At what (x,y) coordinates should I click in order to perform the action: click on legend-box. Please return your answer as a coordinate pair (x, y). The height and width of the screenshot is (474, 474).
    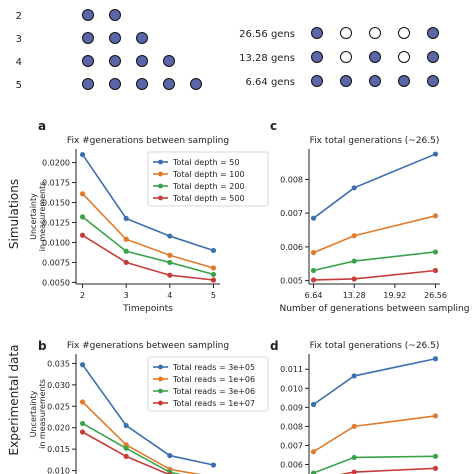
    Looking at the image, I should click on (208, 179).